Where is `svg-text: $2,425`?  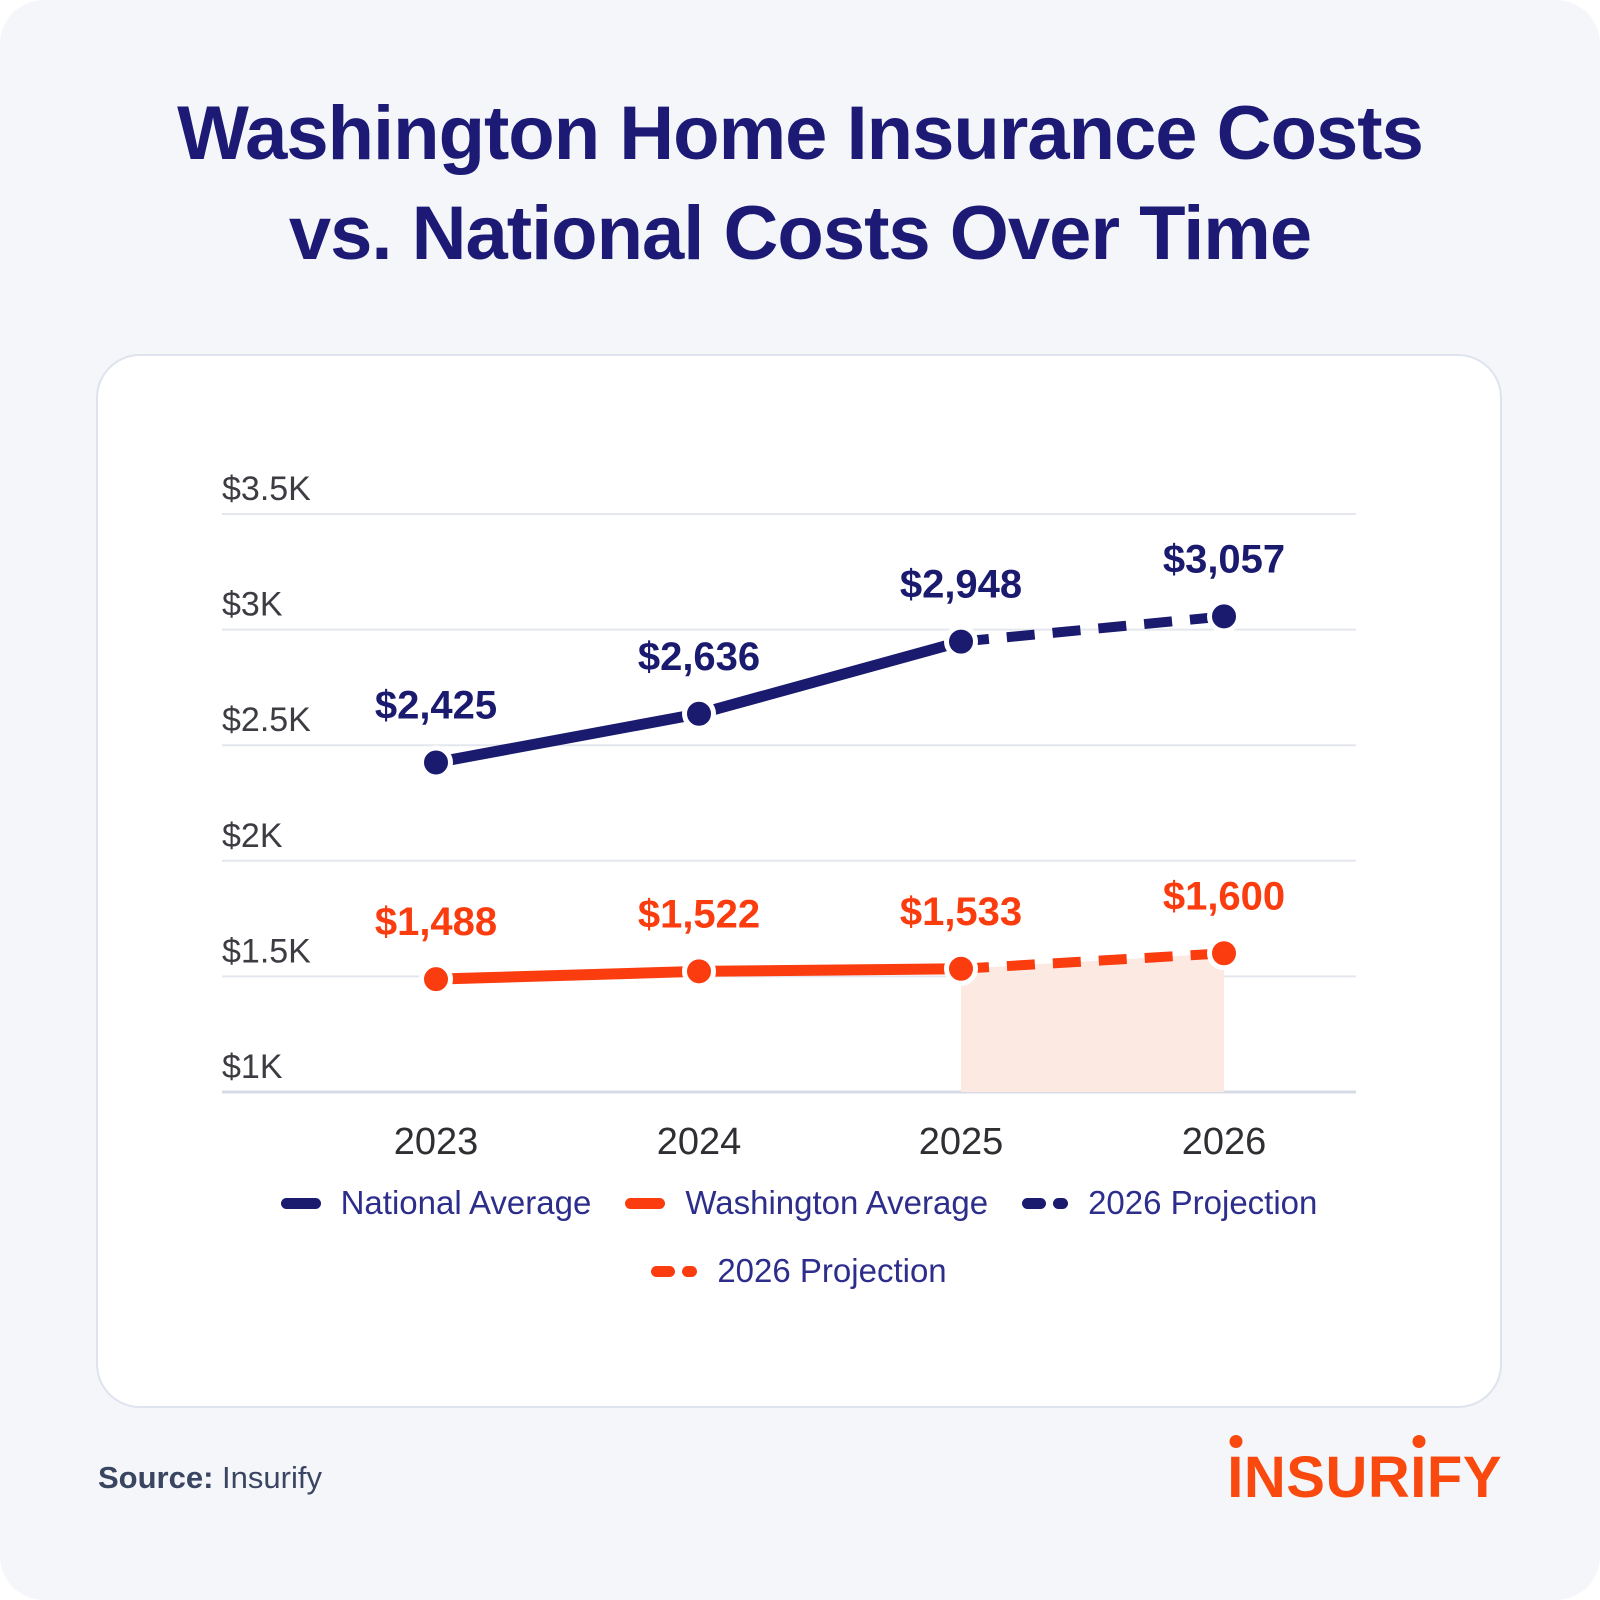 svg-text: $2,425 is located at coordinates (436, 706).